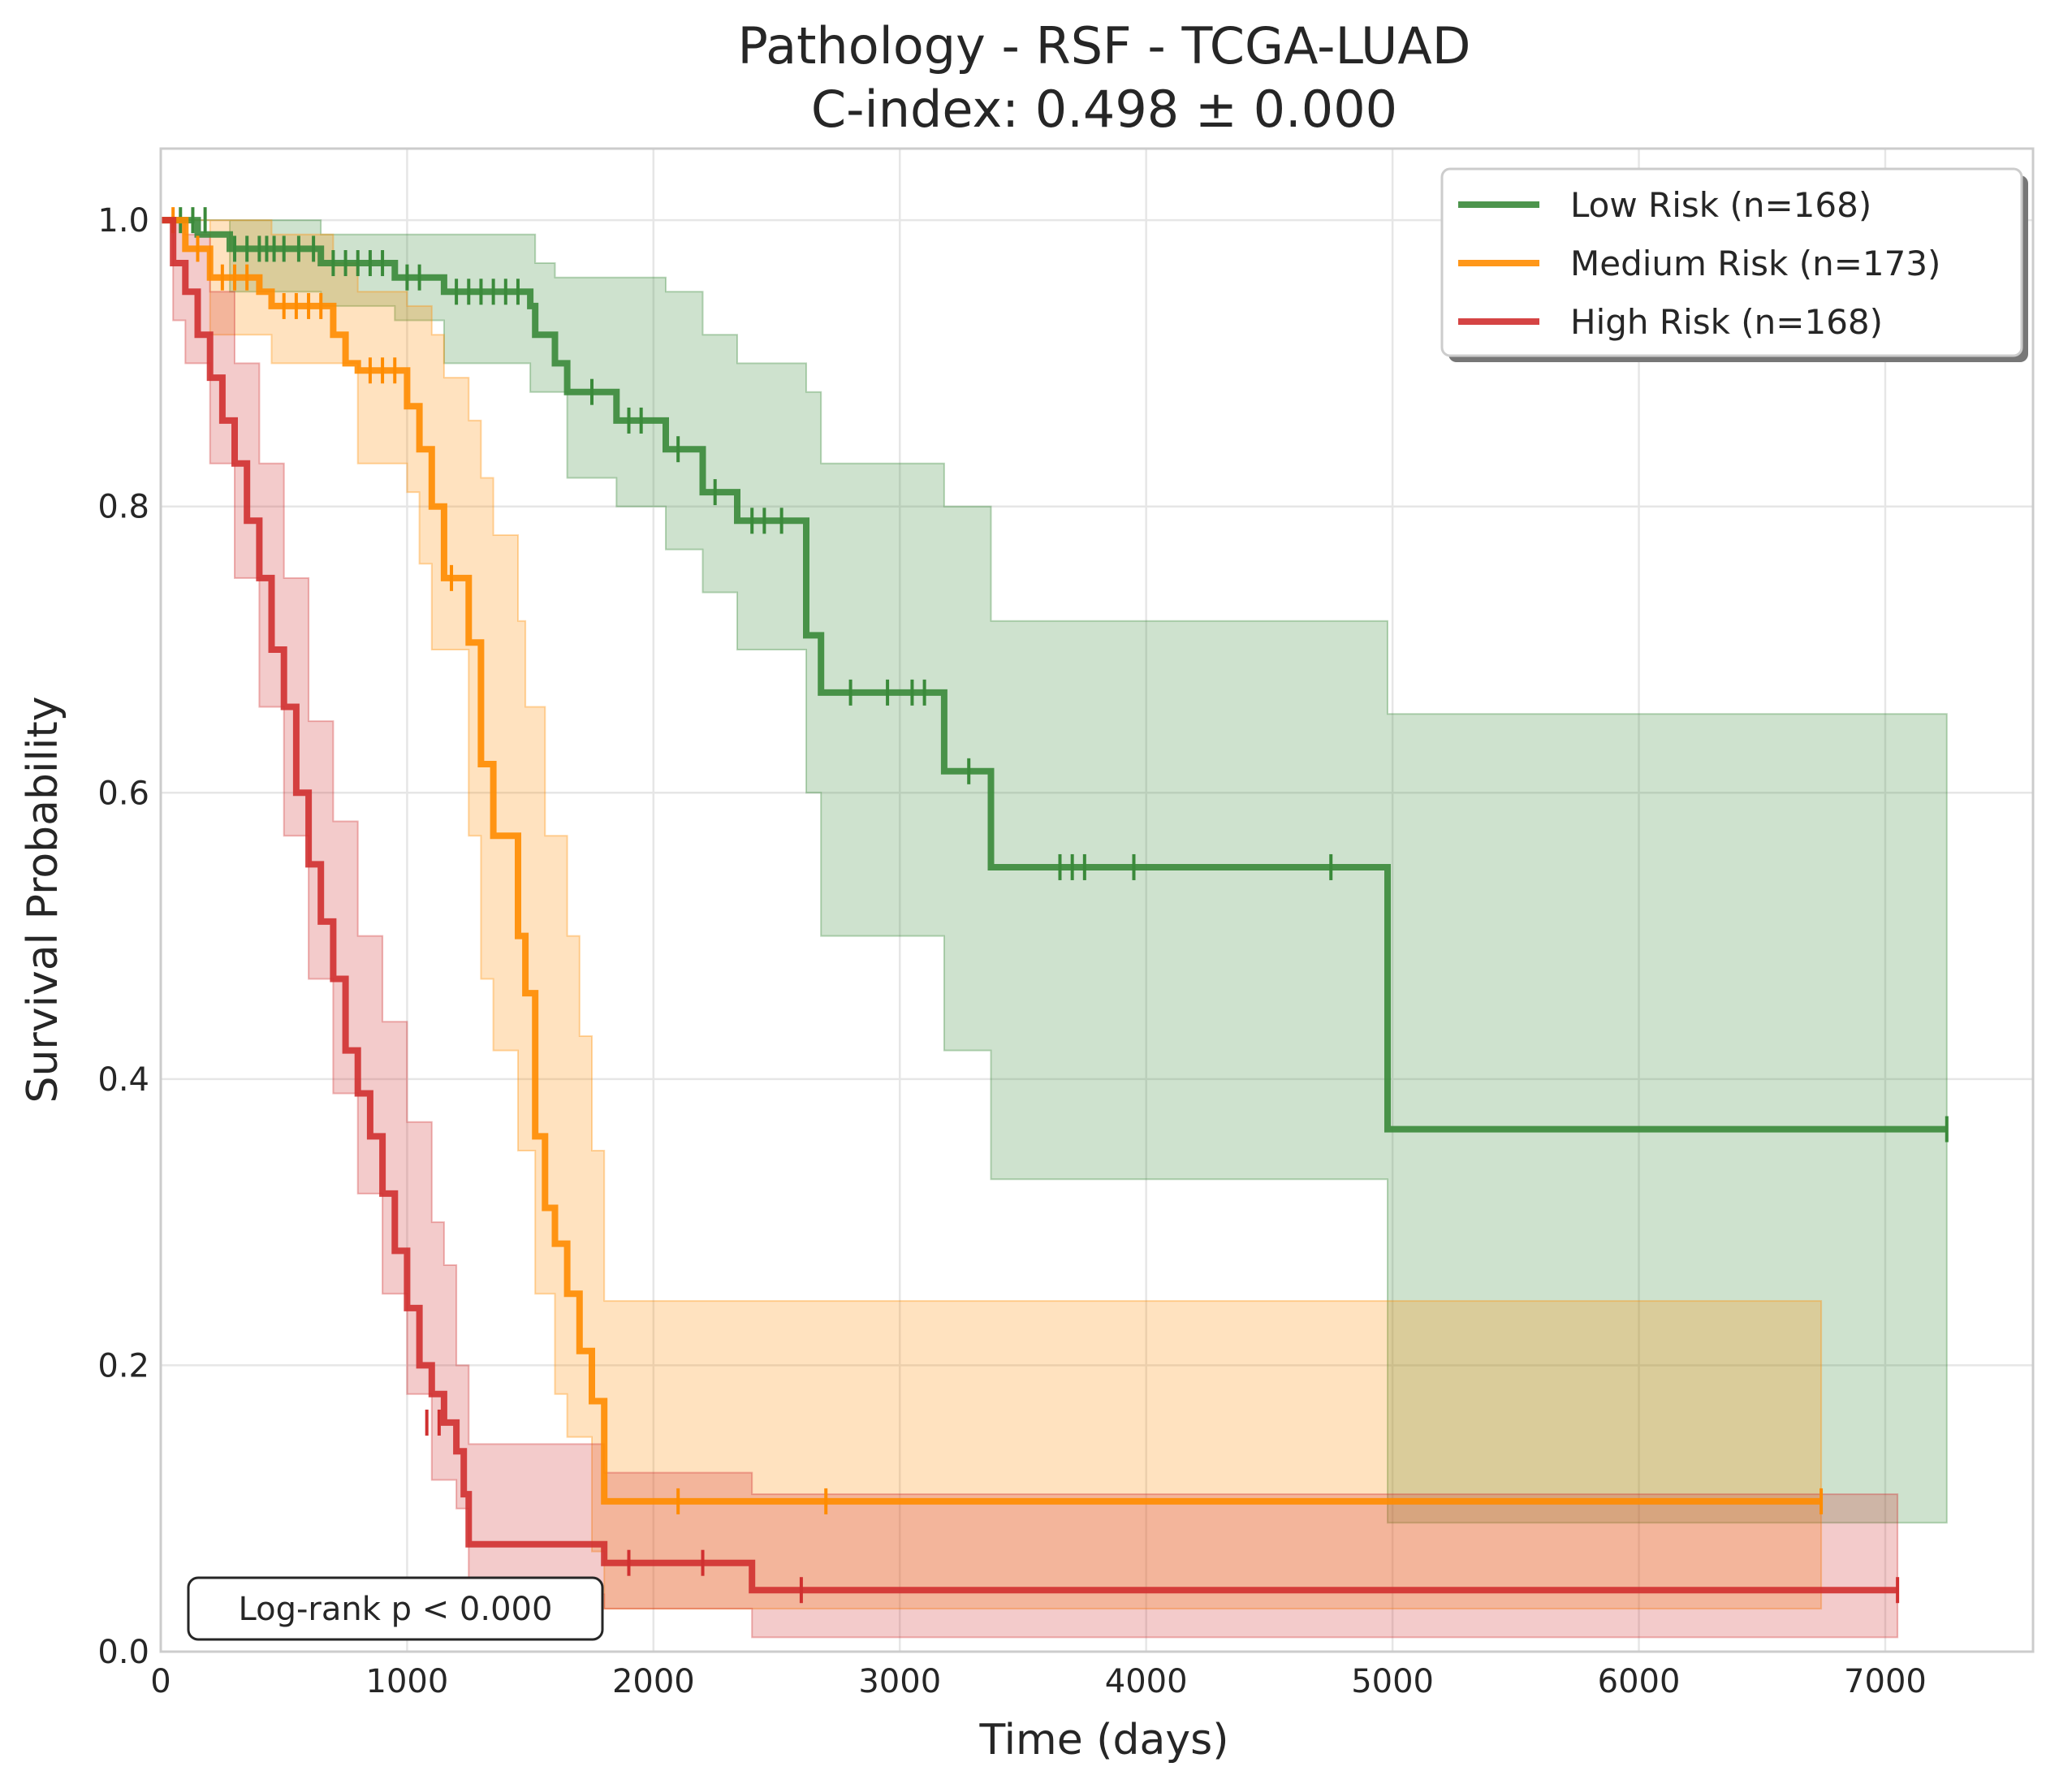 This screenshot has width=2072, height=1784. What do you see at coordinates (1103, 1740) in the screenshot?
I see `x-axis-label: Time (days)` at bounding box center [1103, 1740].